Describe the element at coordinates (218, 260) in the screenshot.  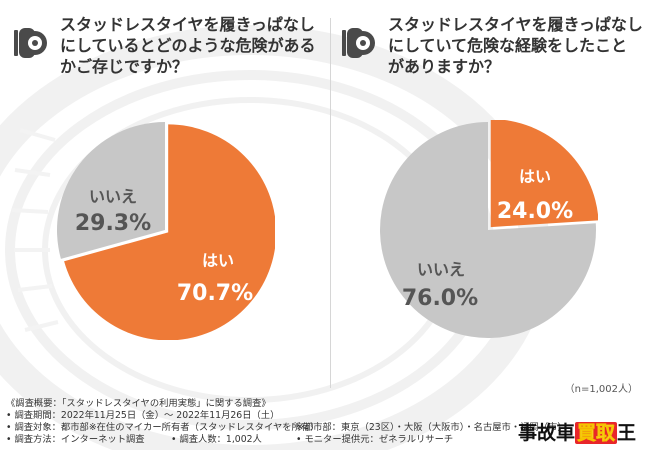
I see `pie1-label-yes: はい` at that location.